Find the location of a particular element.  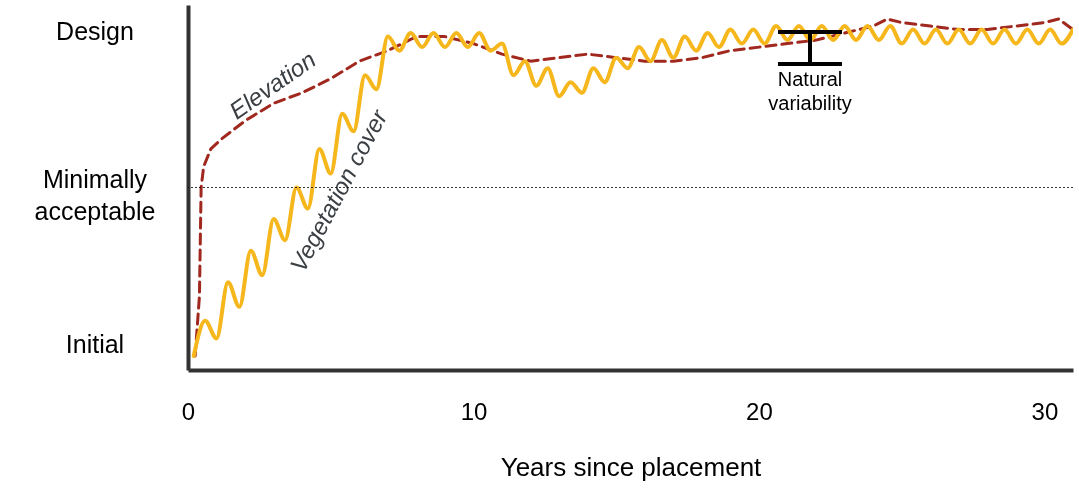

x-axis-title: Years since placement is located at coordinates (631, 466).